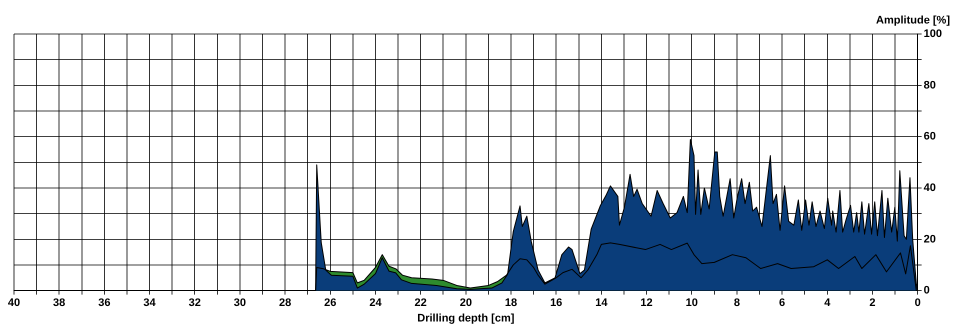  Describe the element at coordinates (601, 303) in the screenshot. I see `x-tick-label: 14` at that location.